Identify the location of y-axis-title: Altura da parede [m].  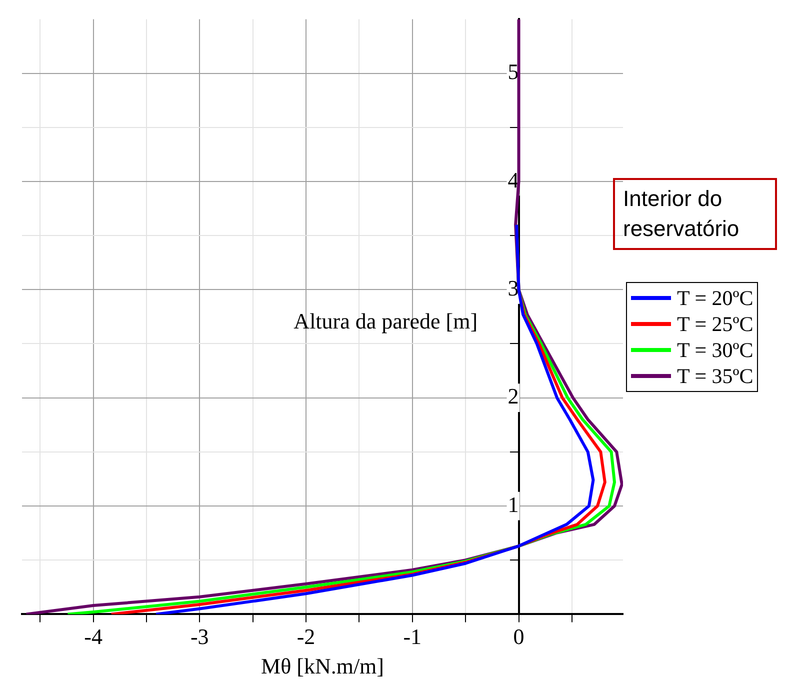
(386, 321).